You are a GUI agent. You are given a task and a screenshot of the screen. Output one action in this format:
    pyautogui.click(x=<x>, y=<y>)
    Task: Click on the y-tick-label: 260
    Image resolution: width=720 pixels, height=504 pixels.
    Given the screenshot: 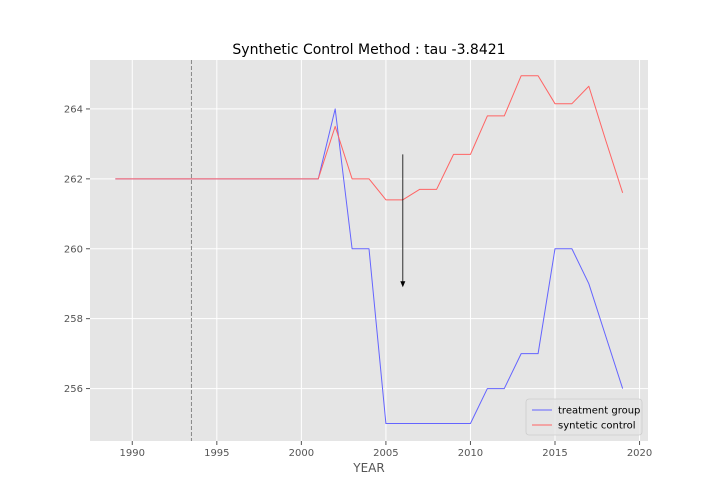 What is the action you would take?
    pyautogui.click(x=73, y=249)
    